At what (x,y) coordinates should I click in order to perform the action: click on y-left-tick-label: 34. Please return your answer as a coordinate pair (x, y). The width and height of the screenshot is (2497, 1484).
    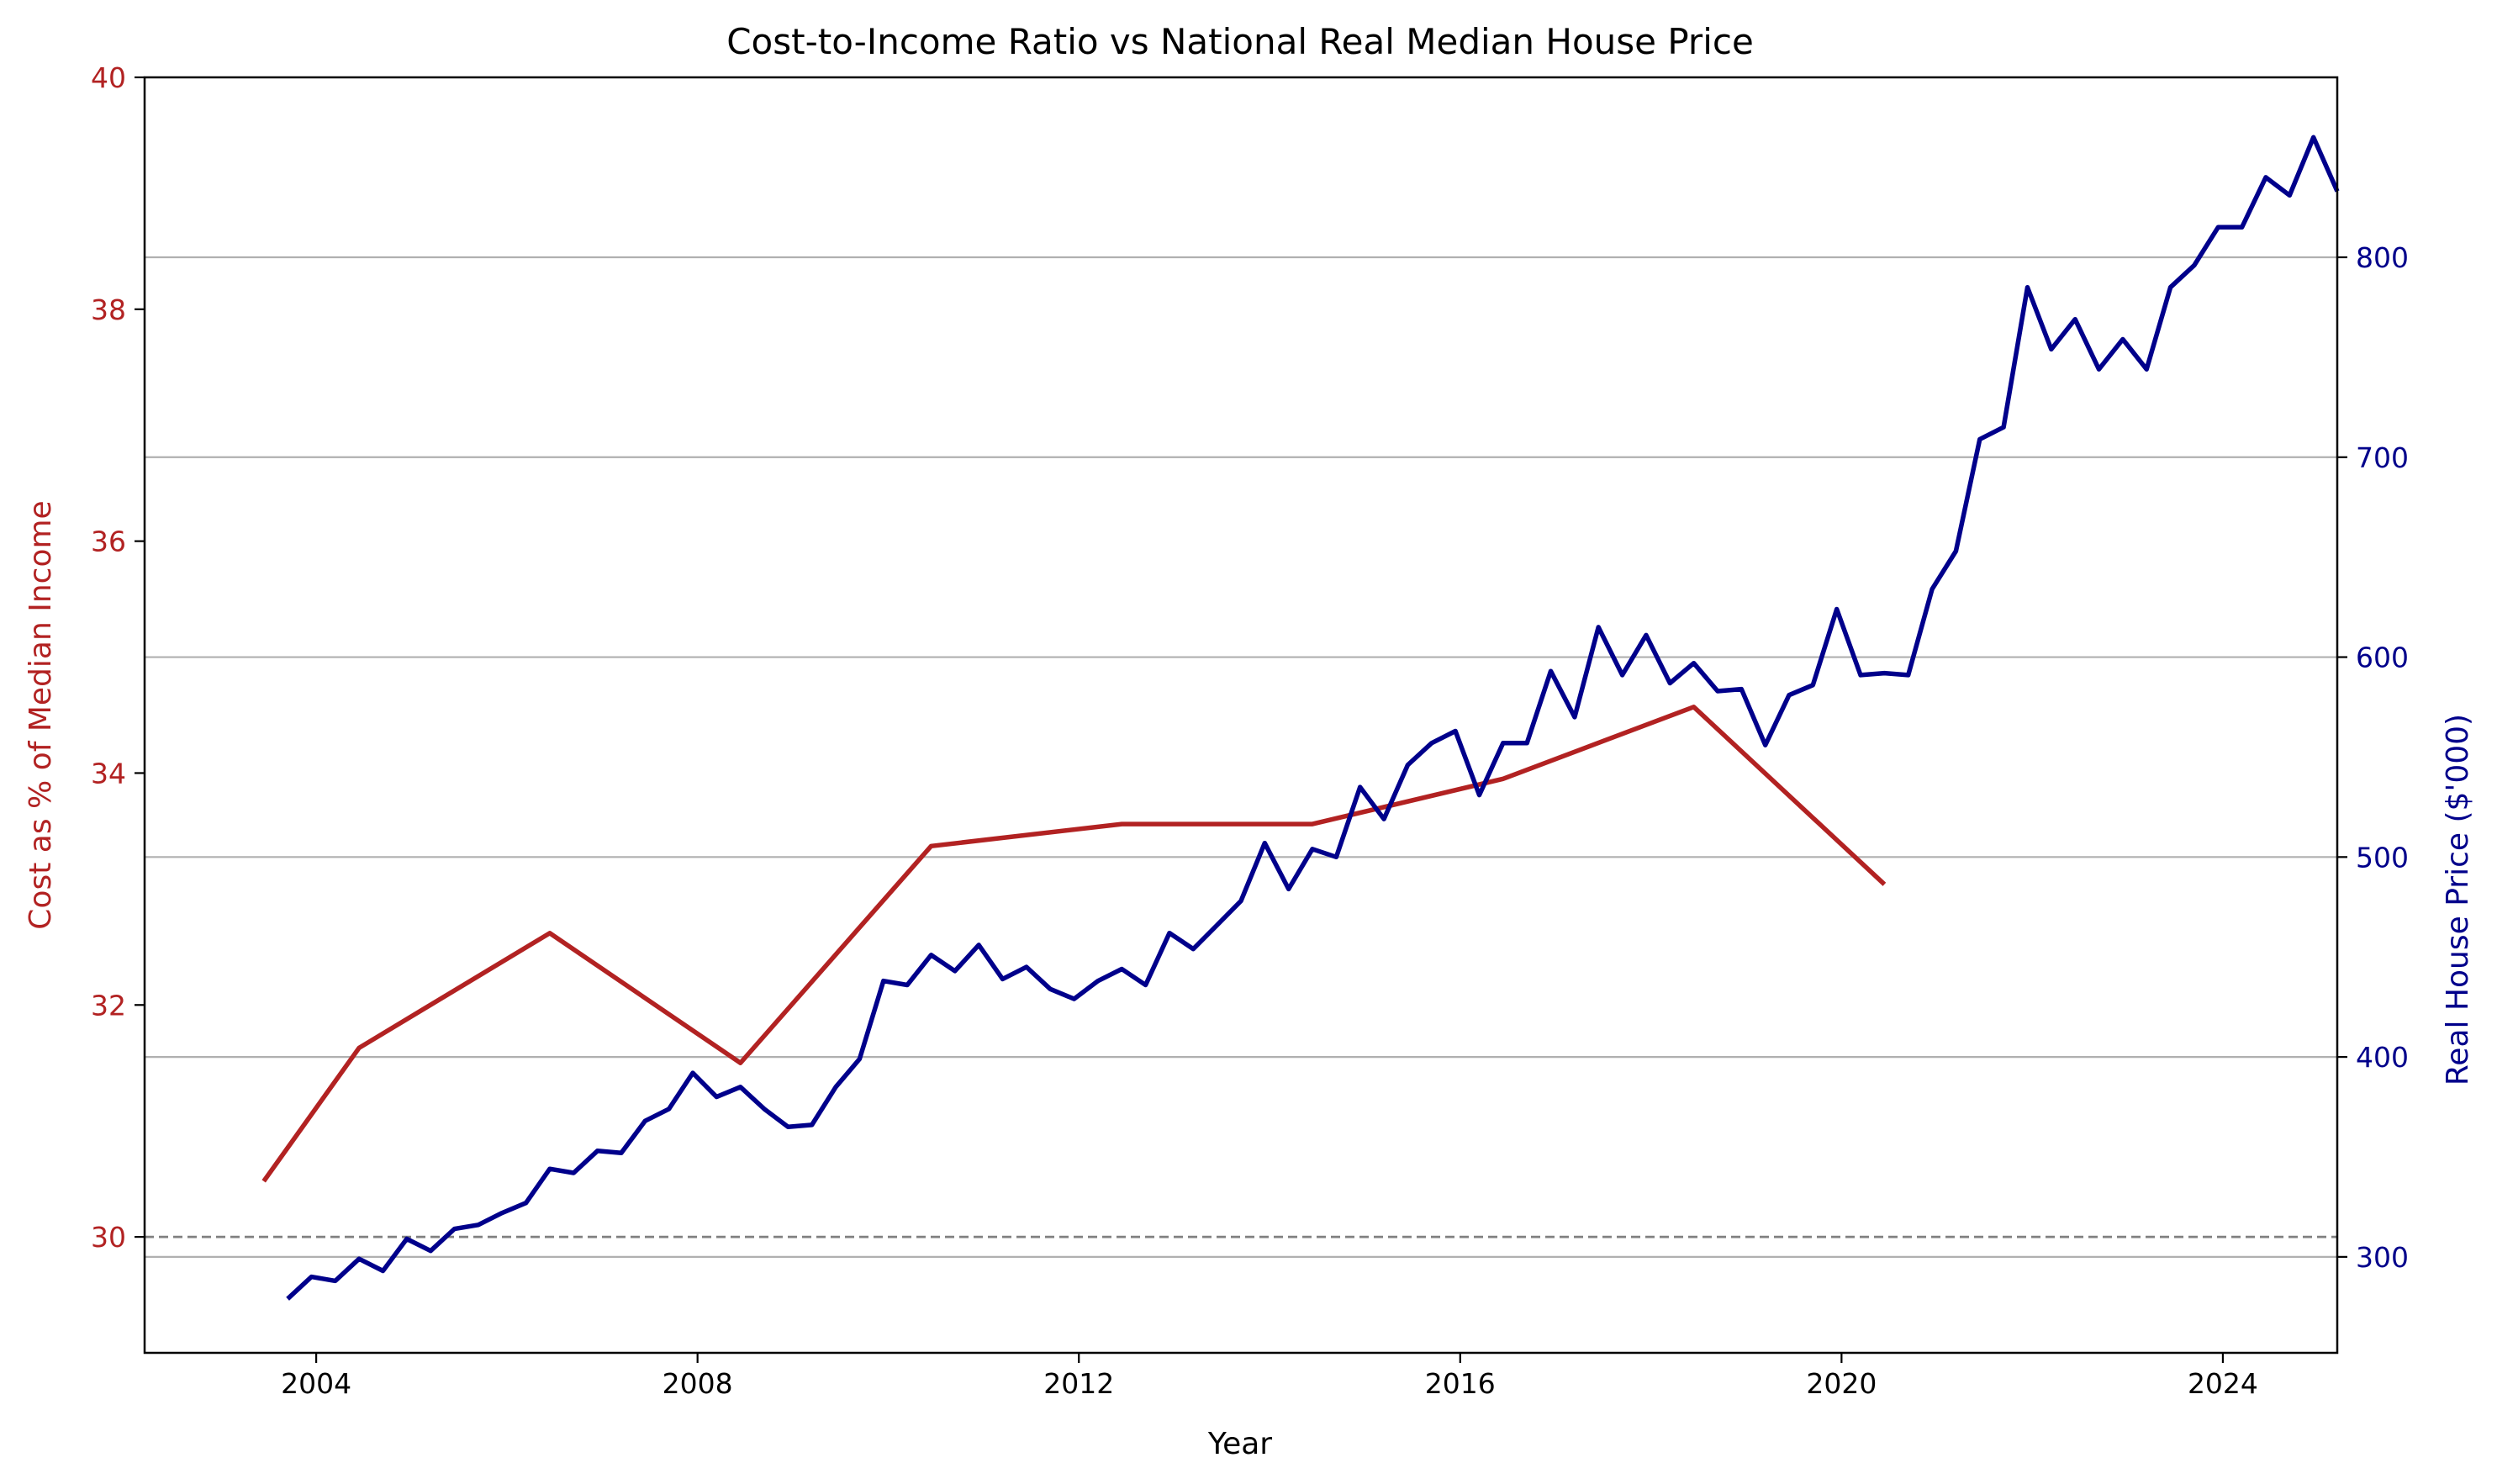
    Looking at the image, I should click on (108, 773).